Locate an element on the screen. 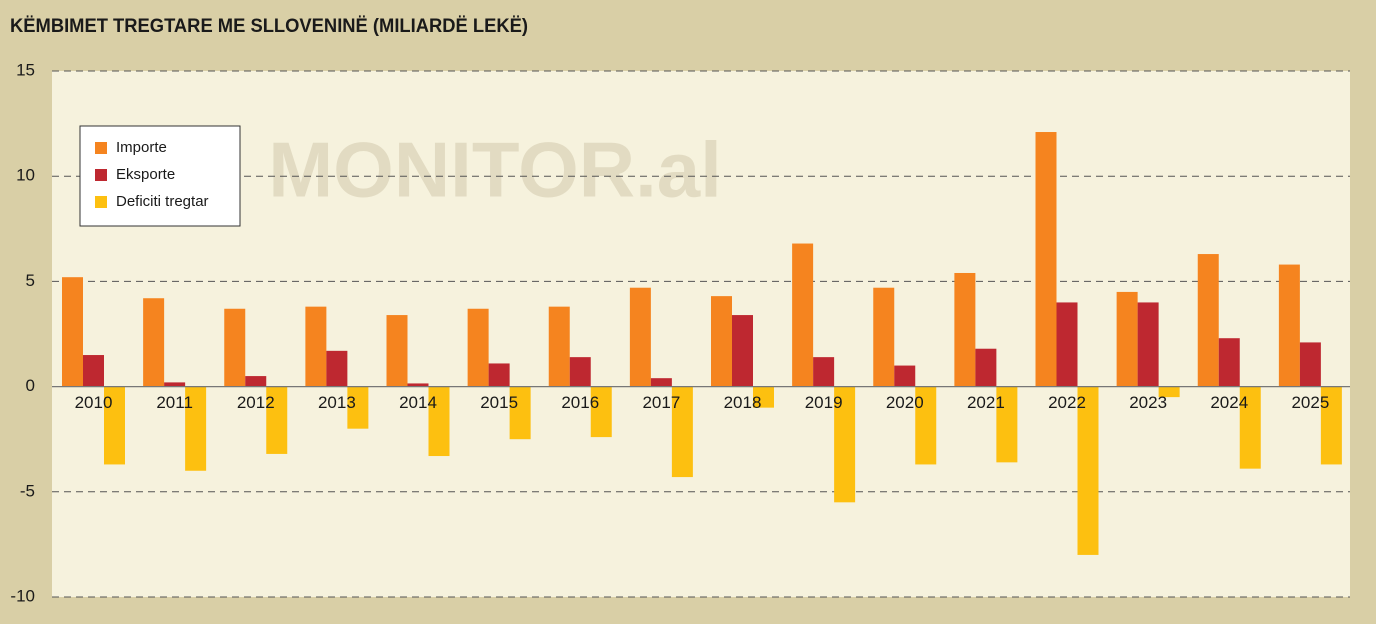 The height and width of the screenshot is (624, 1376). legend-label: Eksporte is located at coordinates (145, 174).